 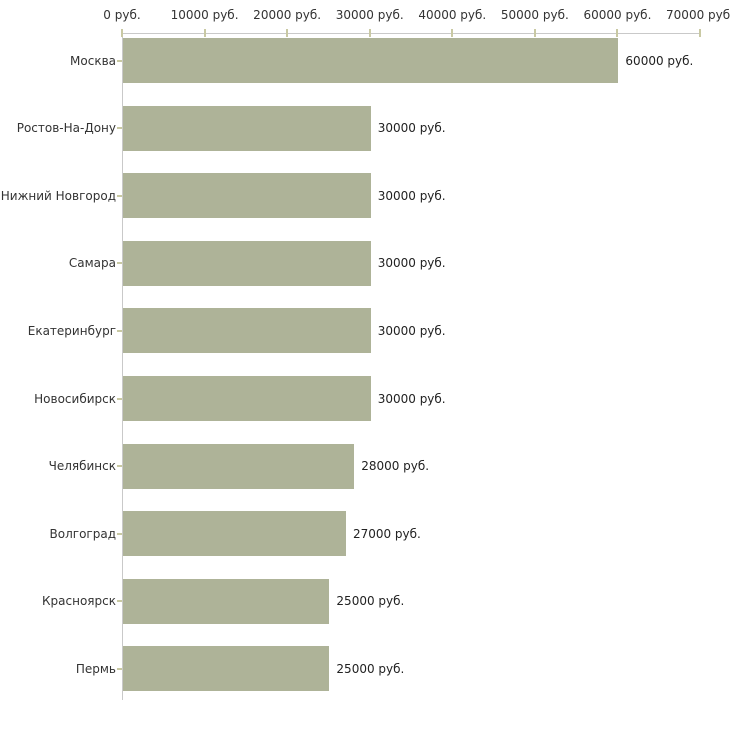 What do you see at coordinates (58, 195) in the screenshot?
I see `category-label: Нижний Новгород` at bounding box center [58, 195].